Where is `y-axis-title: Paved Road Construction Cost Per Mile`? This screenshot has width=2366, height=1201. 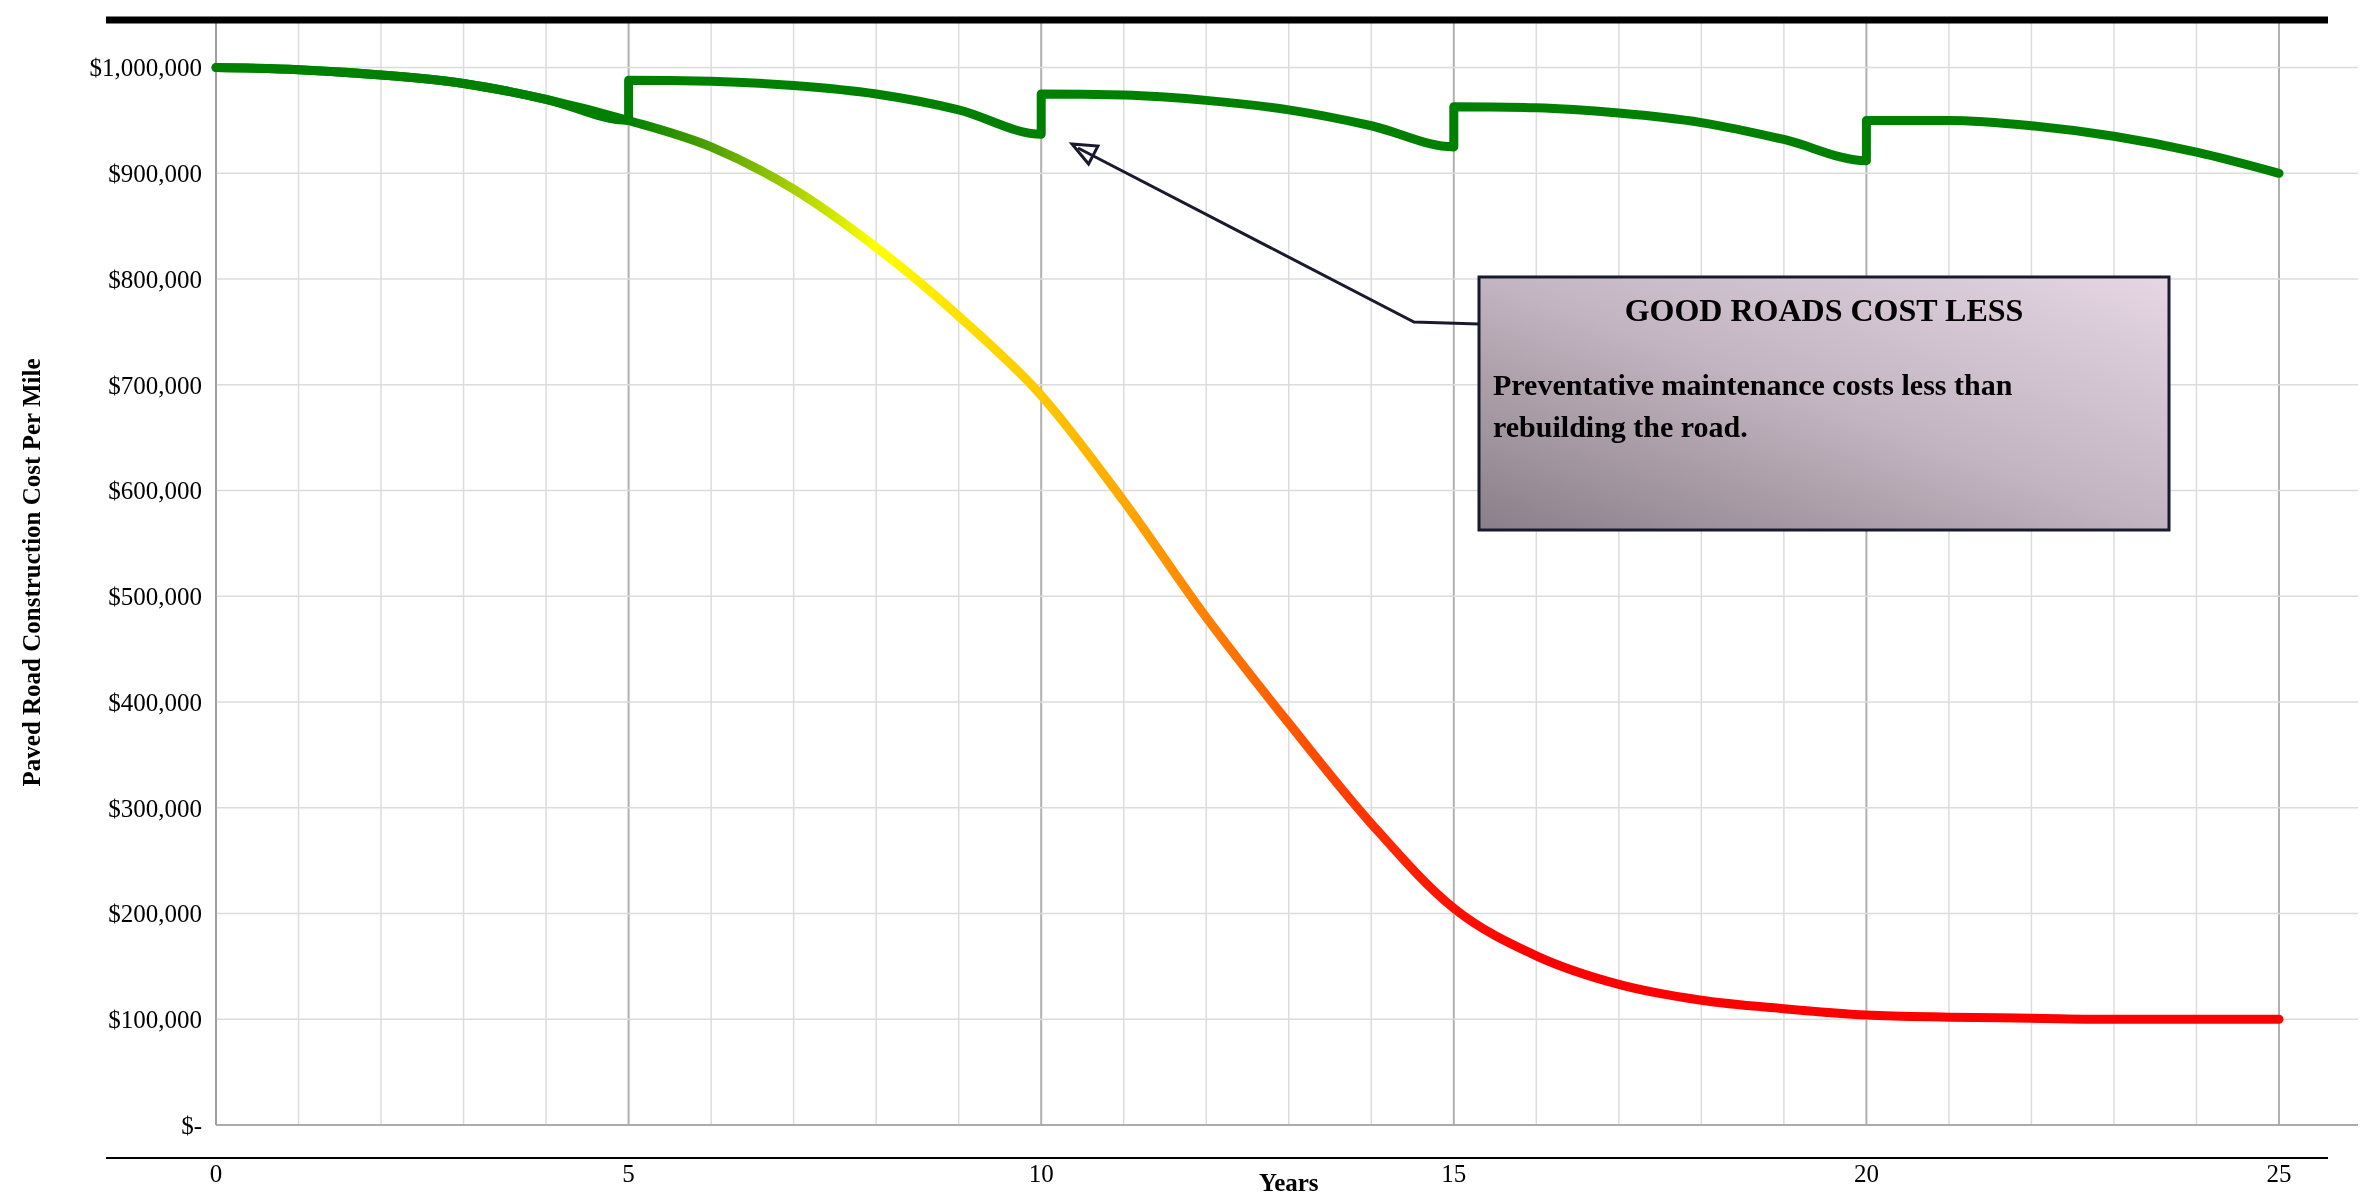
y-axis-title: Paved Road Construction Cost Per Mile is located at coordinates (31, 572).